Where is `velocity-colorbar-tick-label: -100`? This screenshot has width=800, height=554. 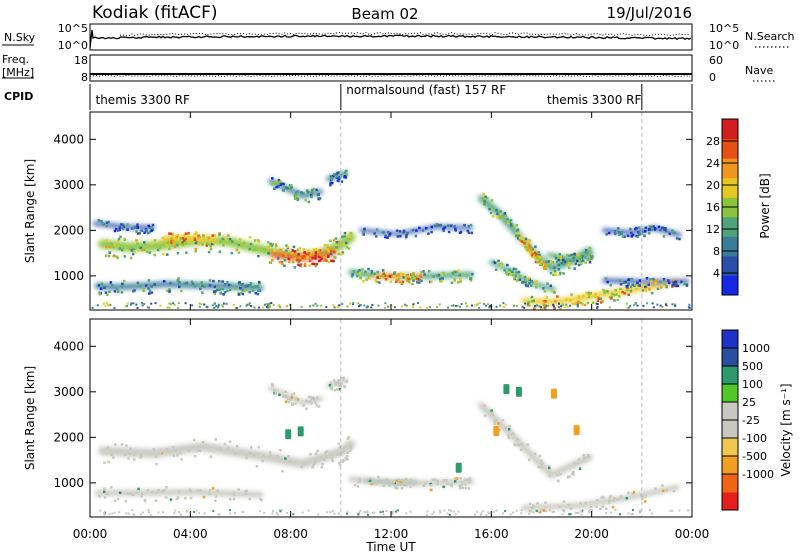
velocity-colorbar-tick-label: -100 is located at coordinates (754, 438).